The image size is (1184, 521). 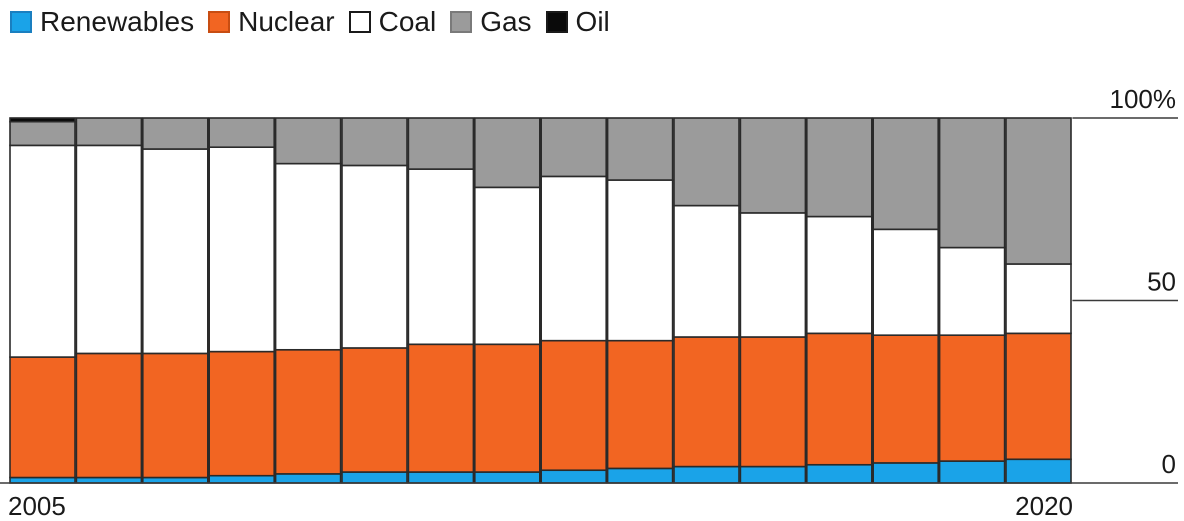 I want to click on bar-group-2007, so click(x=175, y=300).